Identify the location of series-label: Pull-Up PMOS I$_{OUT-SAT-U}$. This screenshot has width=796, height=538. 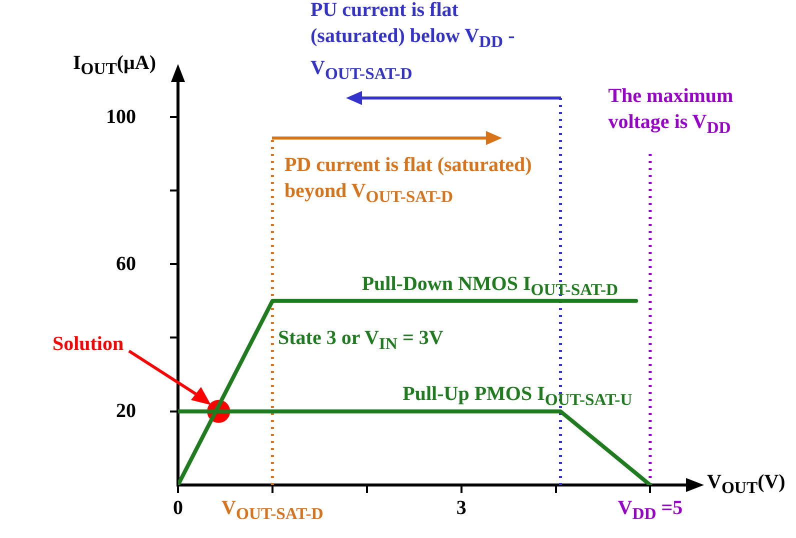
(517, 397).